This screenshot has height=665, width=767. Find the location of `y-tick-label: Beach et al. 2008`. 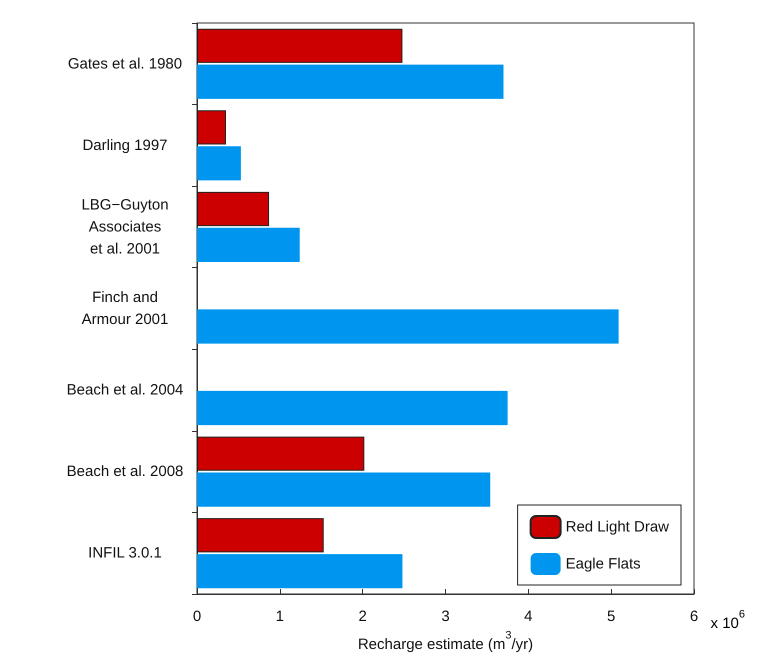

y-tick-label: Beach et al. 2008 is located at coordinates (125, 471).